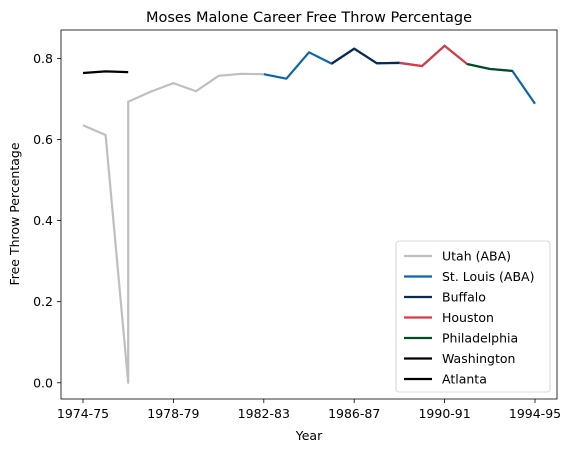 The height and width of the screenshot is (453, 573). Describe the element at coordinates (43, 139) in the screenshot. I see `y-tick-label: 0.6` at that location.